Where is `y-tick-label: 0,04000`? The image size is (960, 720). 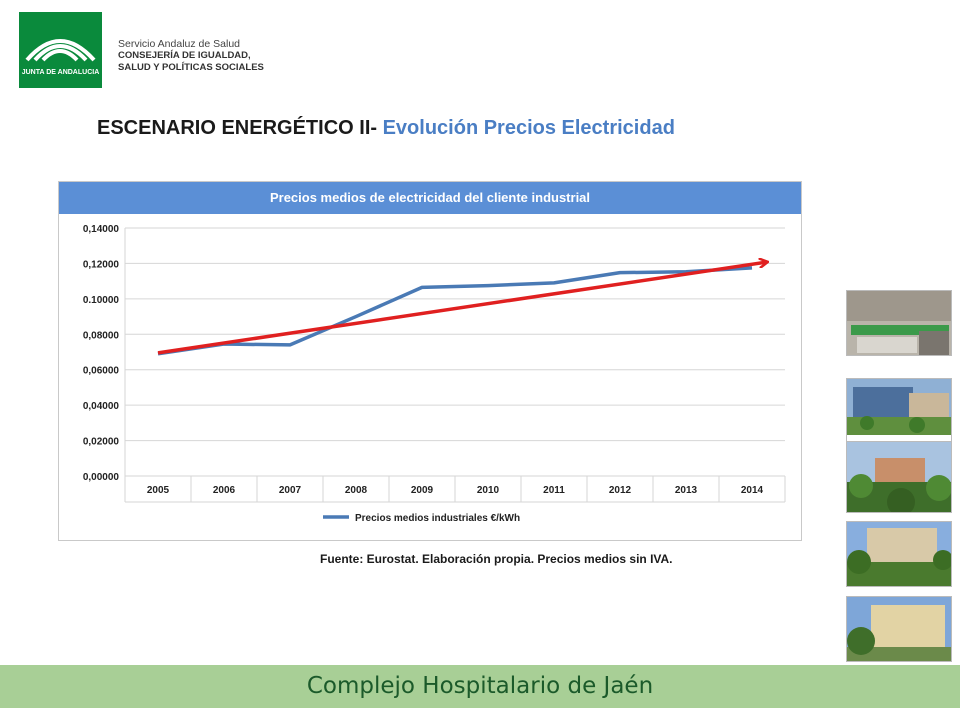
y-tick-label: 0,04000 is located at coordinates (101, 406).